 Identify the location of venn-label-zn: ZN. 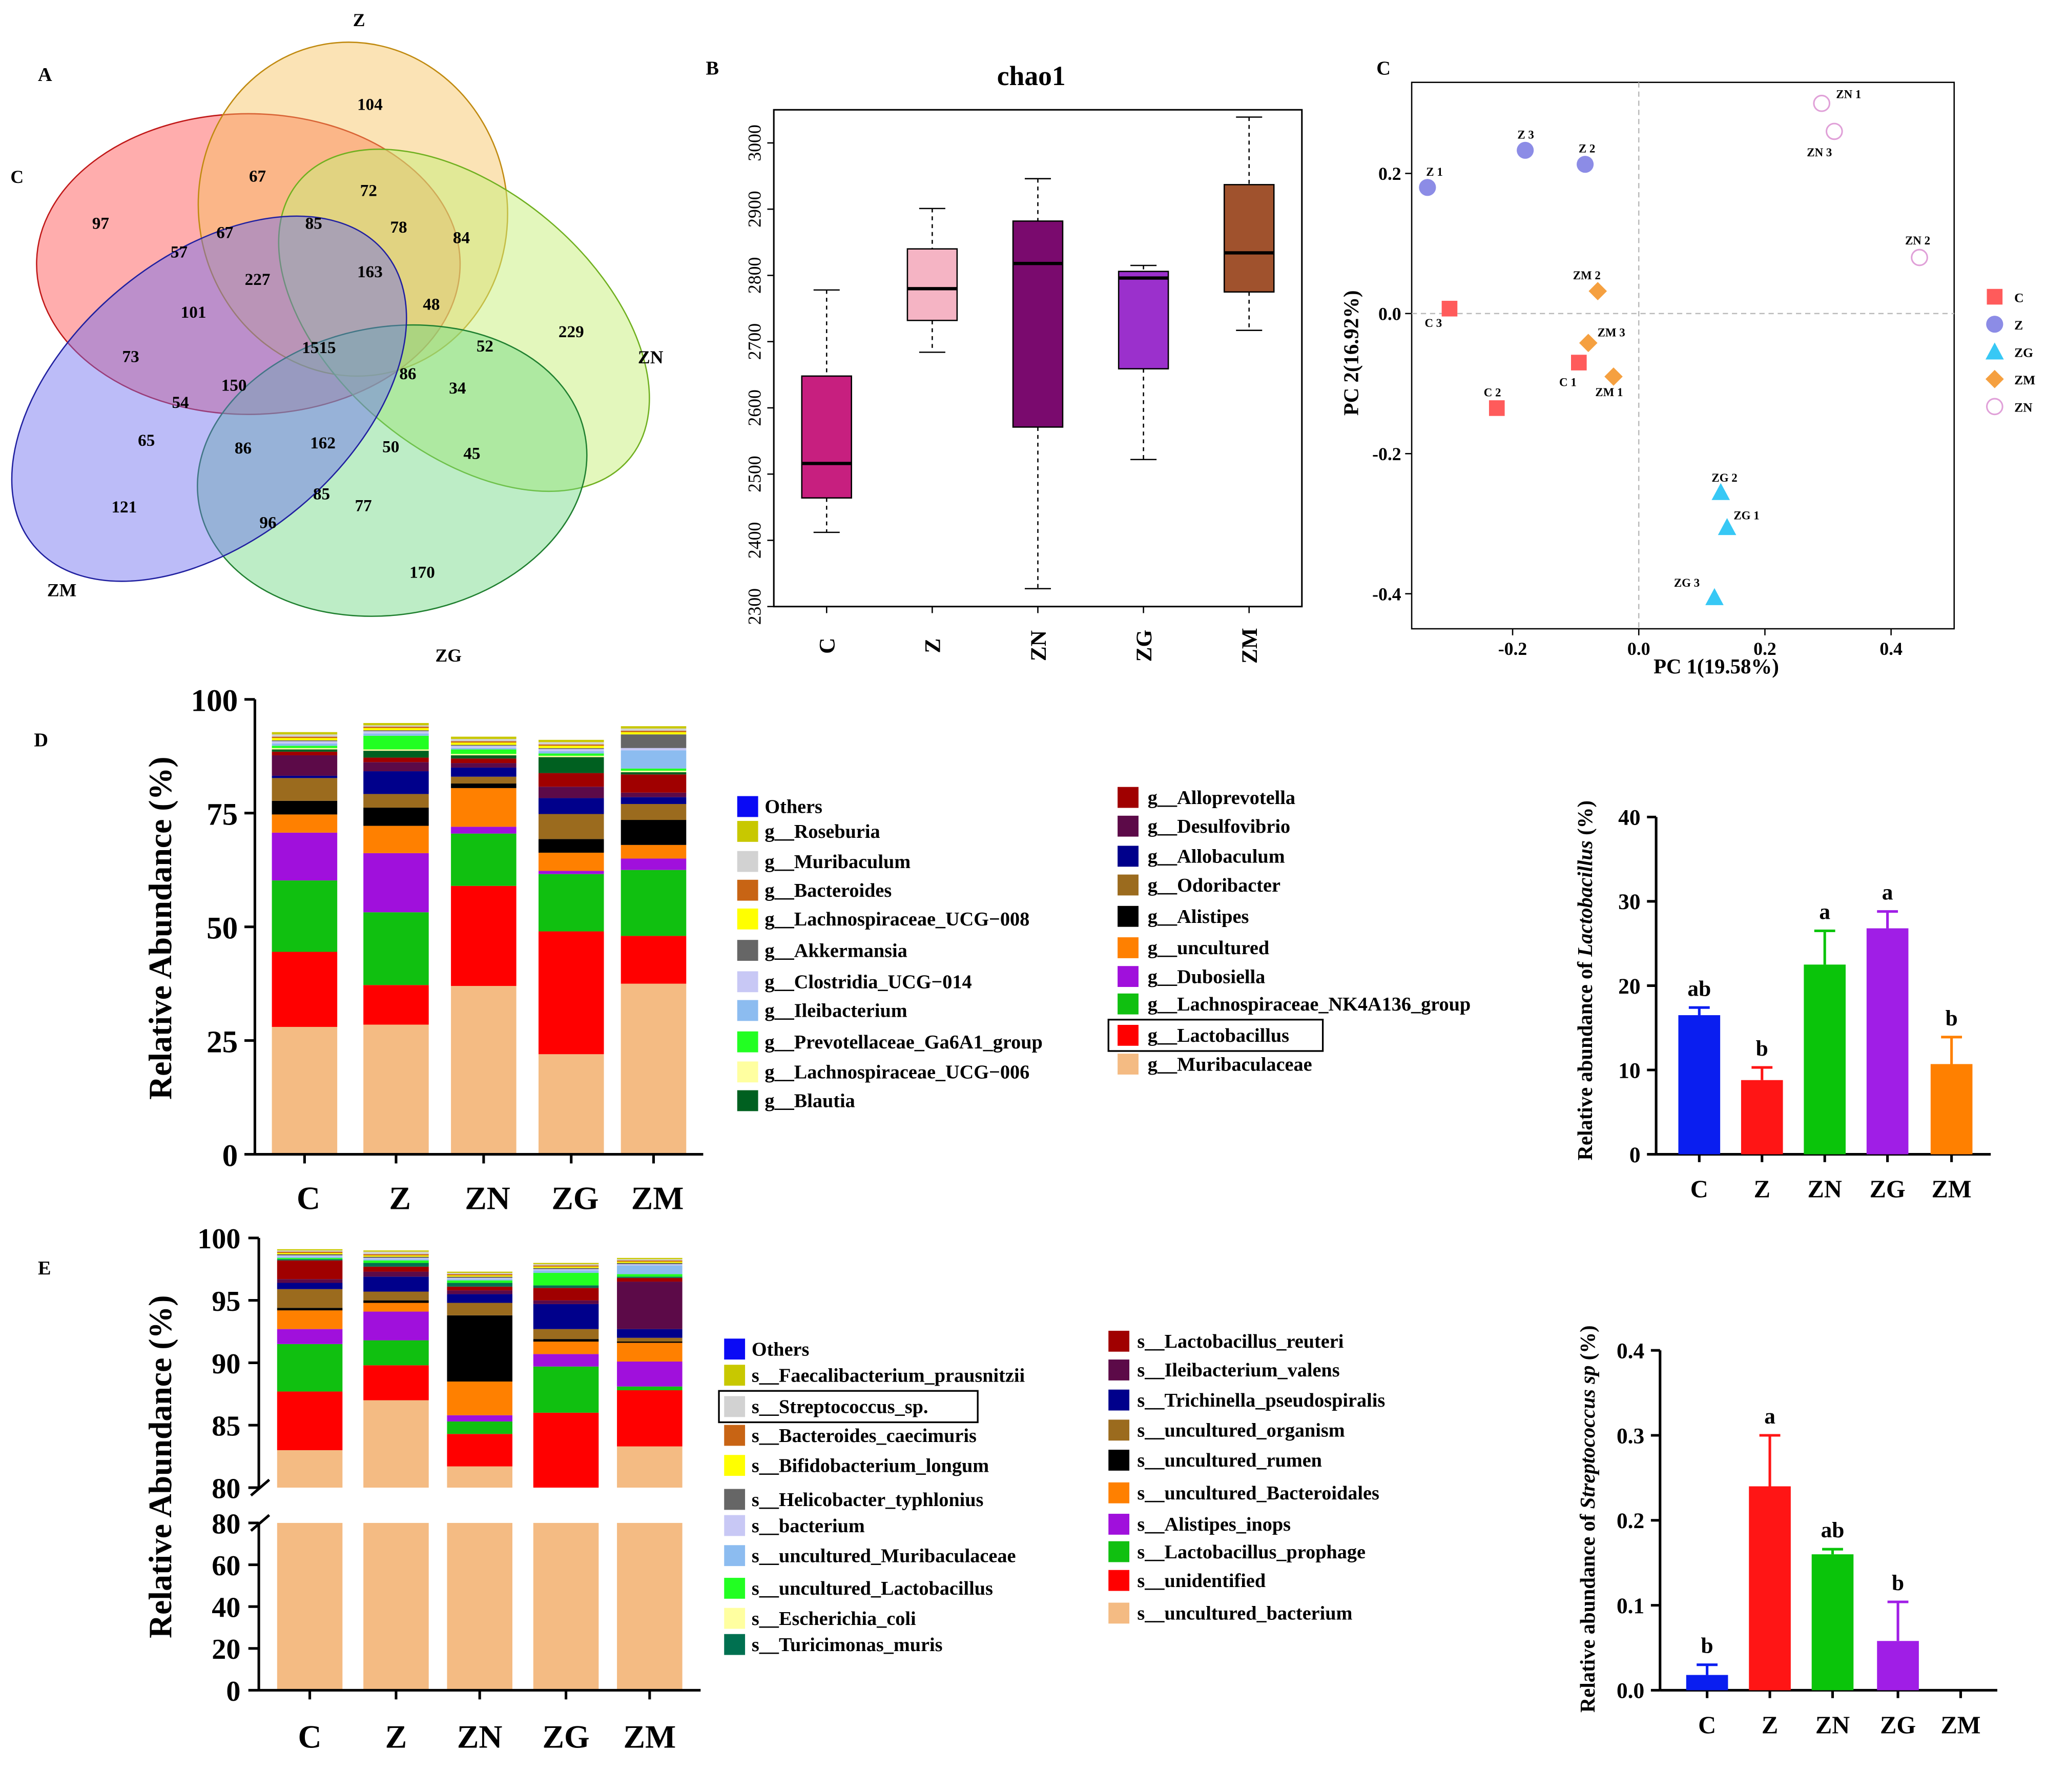
(651, 357).